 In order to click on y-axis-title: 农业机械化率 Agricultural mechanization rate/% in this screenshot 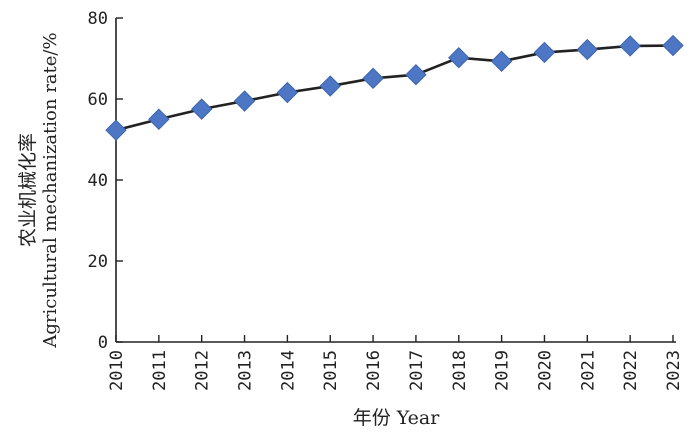, I will do `click(39, 190)`.